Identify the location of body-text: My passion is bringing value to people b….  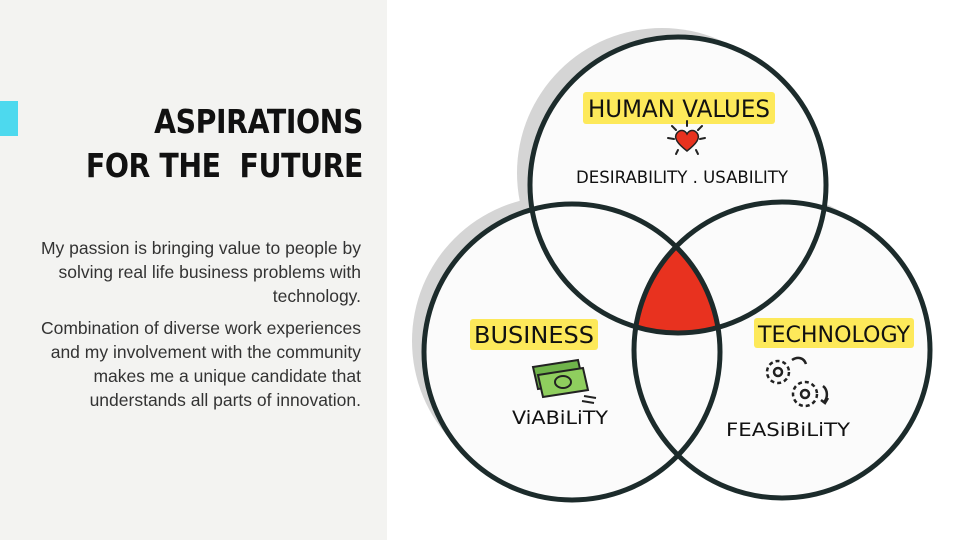
(191, 328).